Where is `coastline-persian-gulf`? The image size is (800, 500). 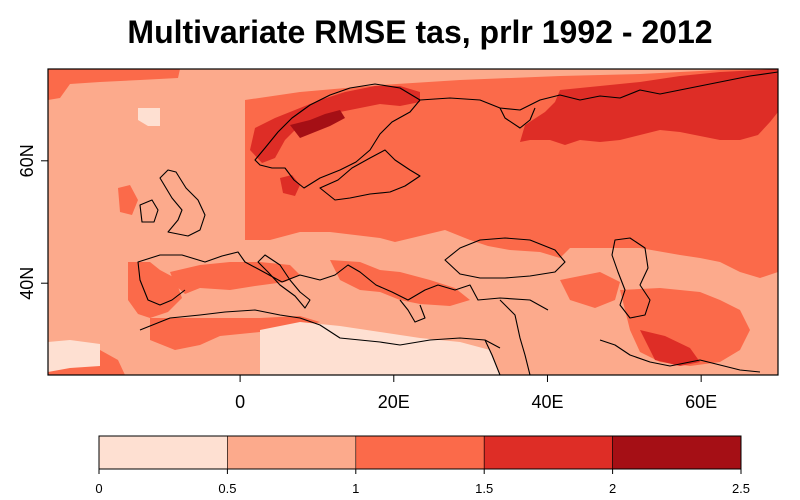 coastline-persian-gulf is located at coordinates (680, 356).